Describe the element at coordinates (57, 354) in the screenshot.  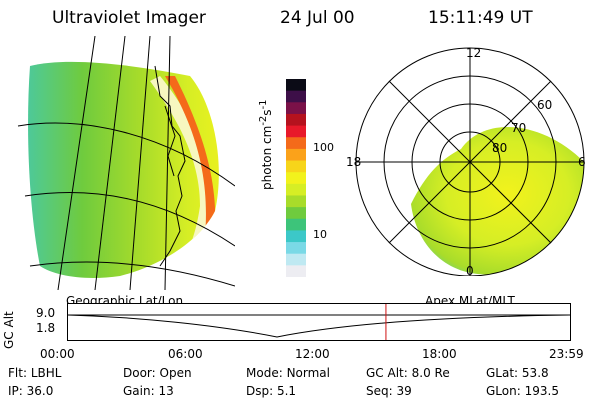
I see `time-tick-0: 00:00` at that location.